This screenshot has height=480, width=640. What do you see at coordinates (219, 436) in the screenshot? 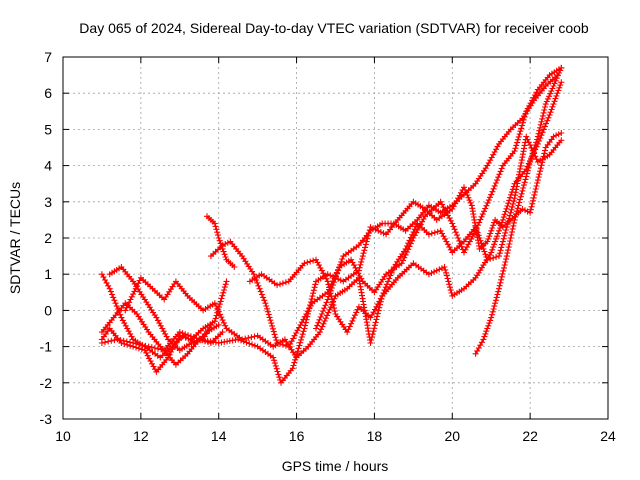
I see `x-tick-label: 14` at bounding box center [219, 436].